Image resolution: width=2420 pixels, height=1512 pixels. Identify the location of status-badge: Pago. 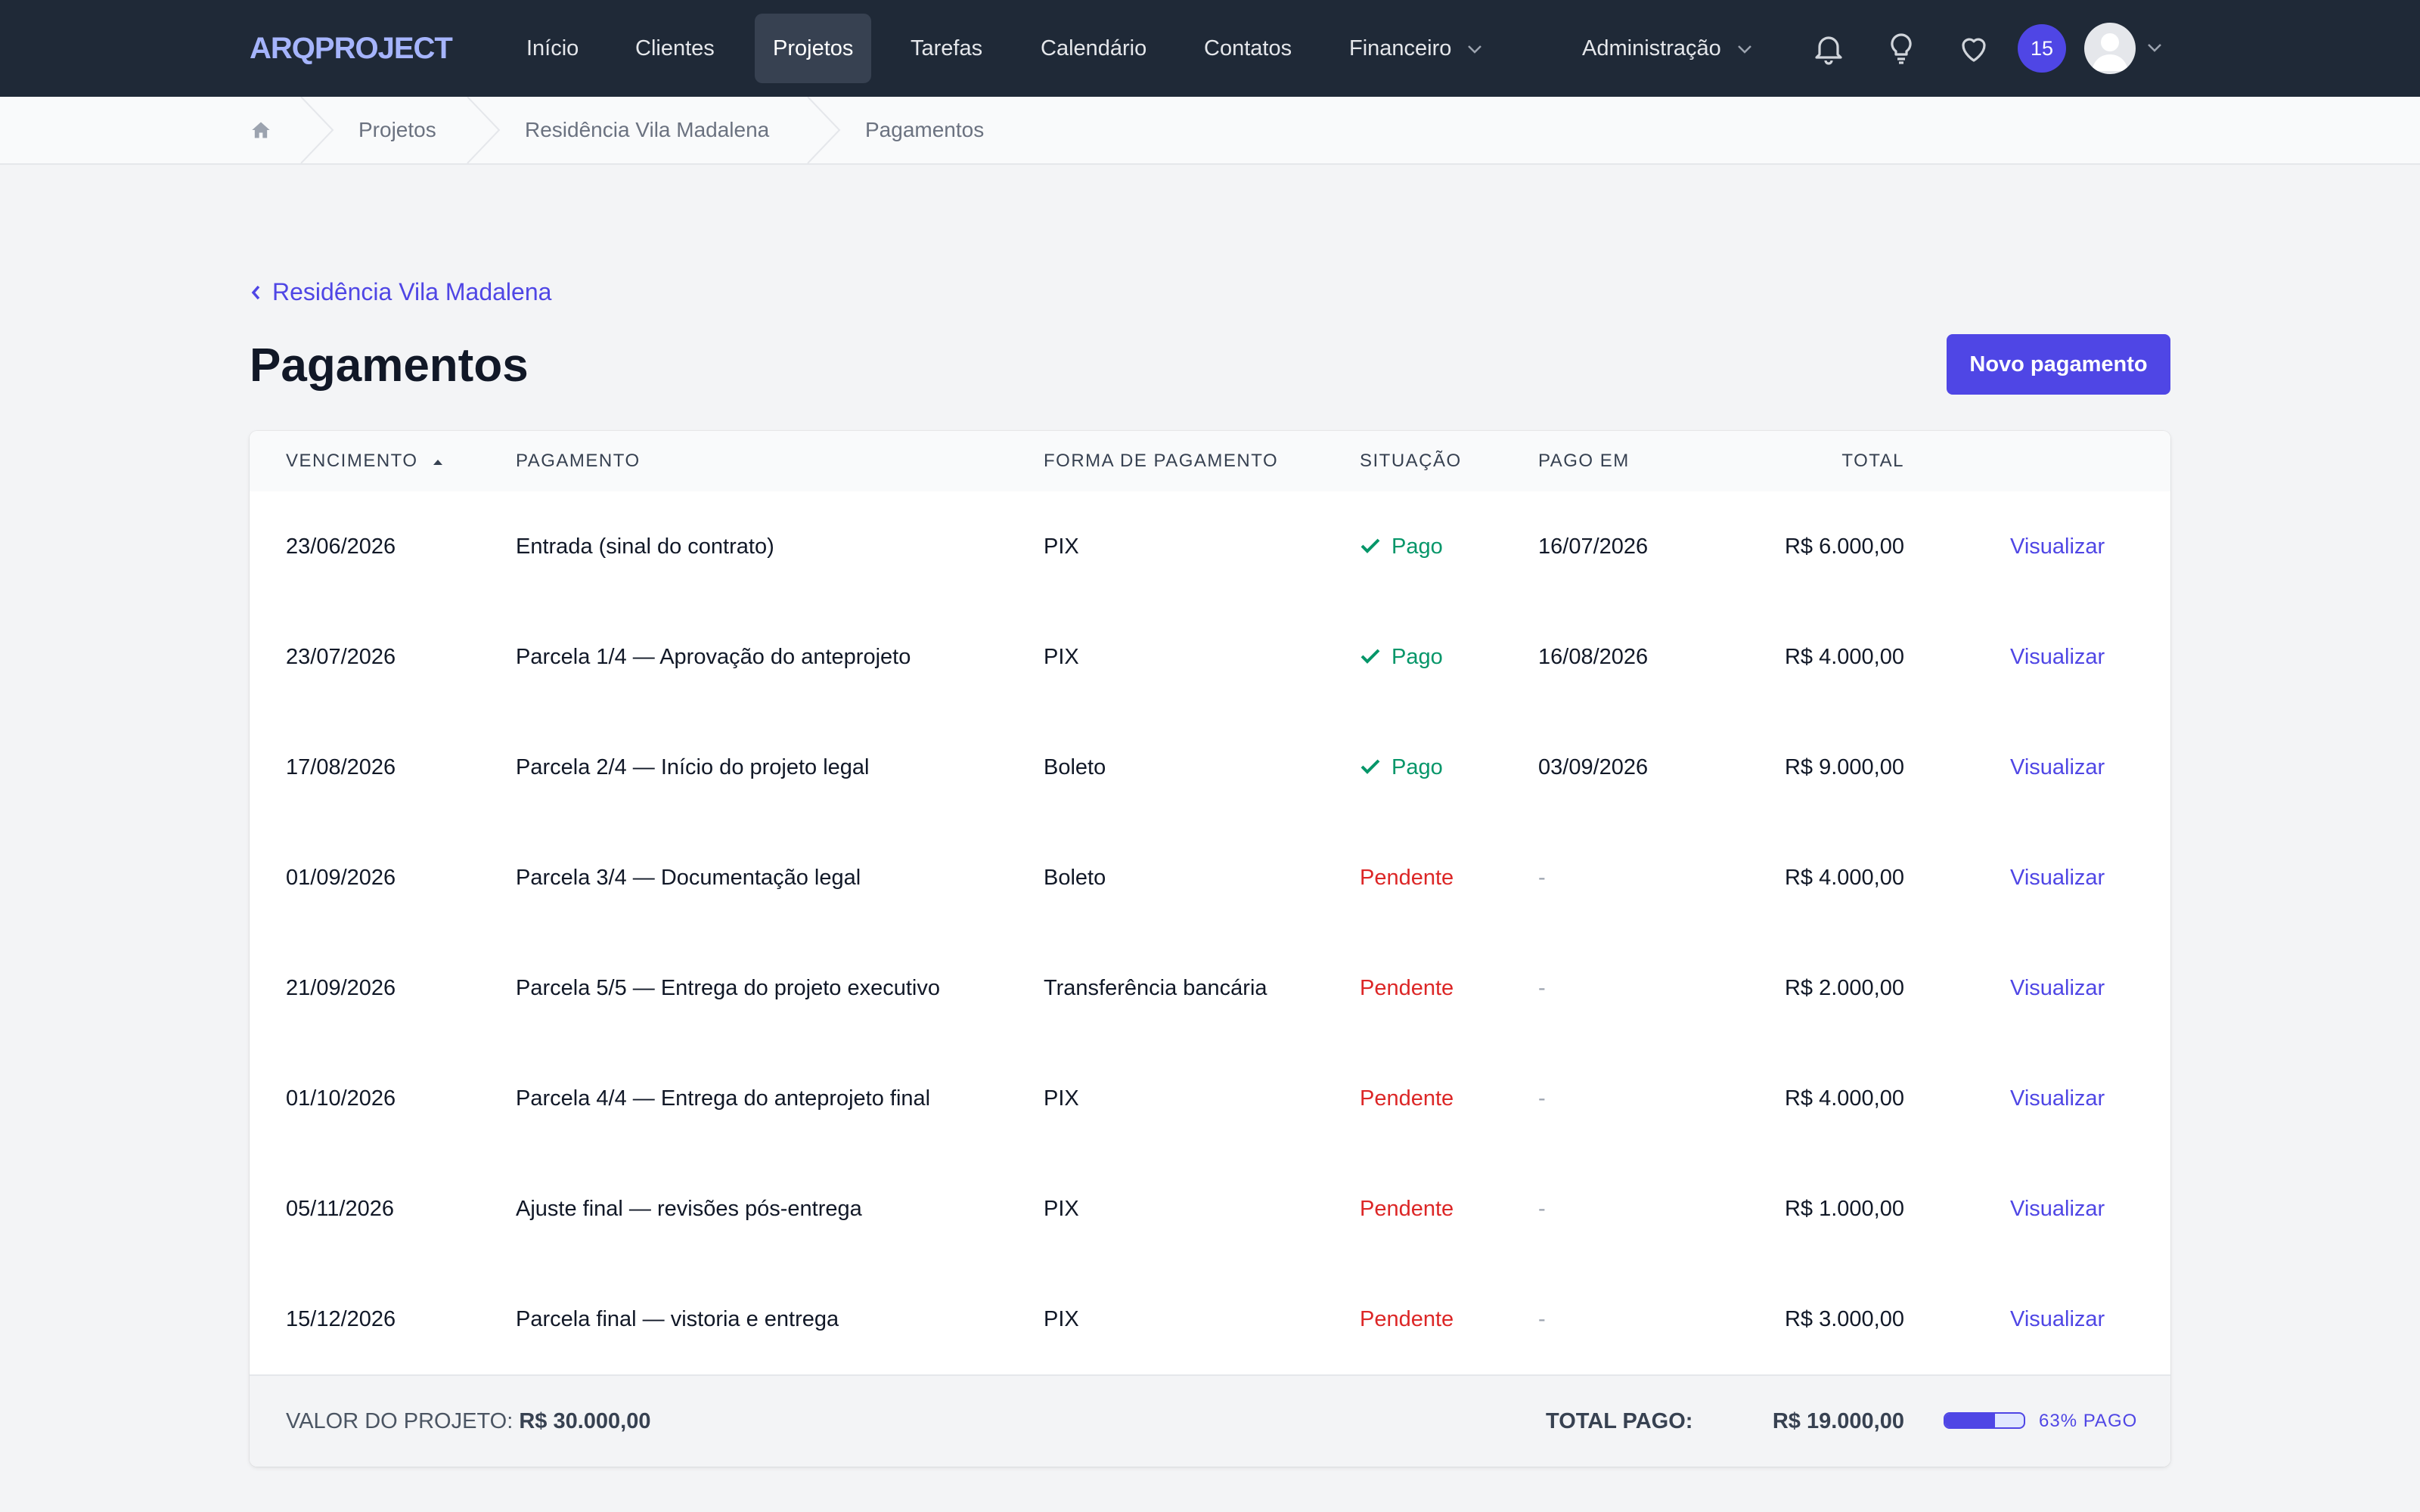
(1401, 546).